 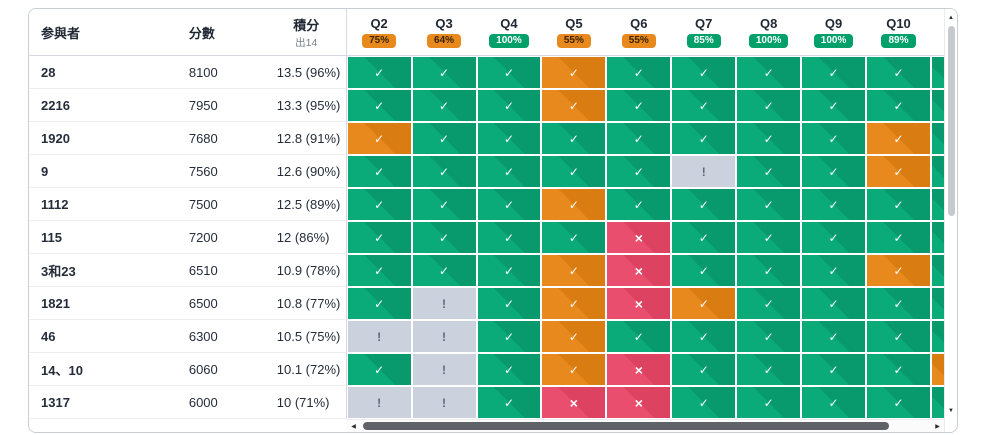 What do you see at coordinates (834, 204) in the screenshot?
I see `answer-cell-q9: ✓` at bounding box center [834, 204].